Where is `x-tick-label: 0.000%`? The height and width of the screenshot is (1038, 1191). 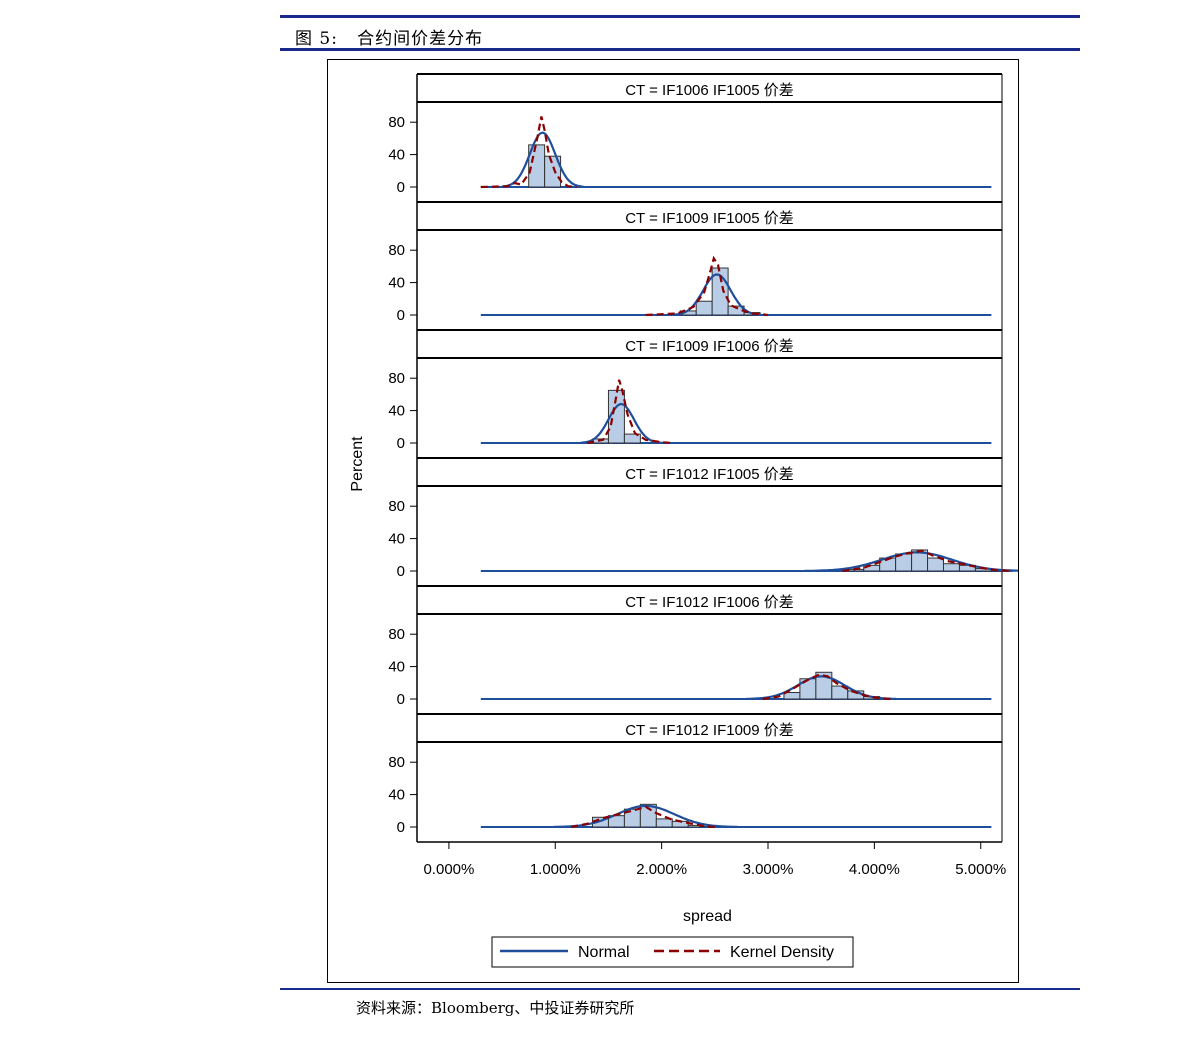
x-tick-label: 0.000% is located at coordinates (448, 869).